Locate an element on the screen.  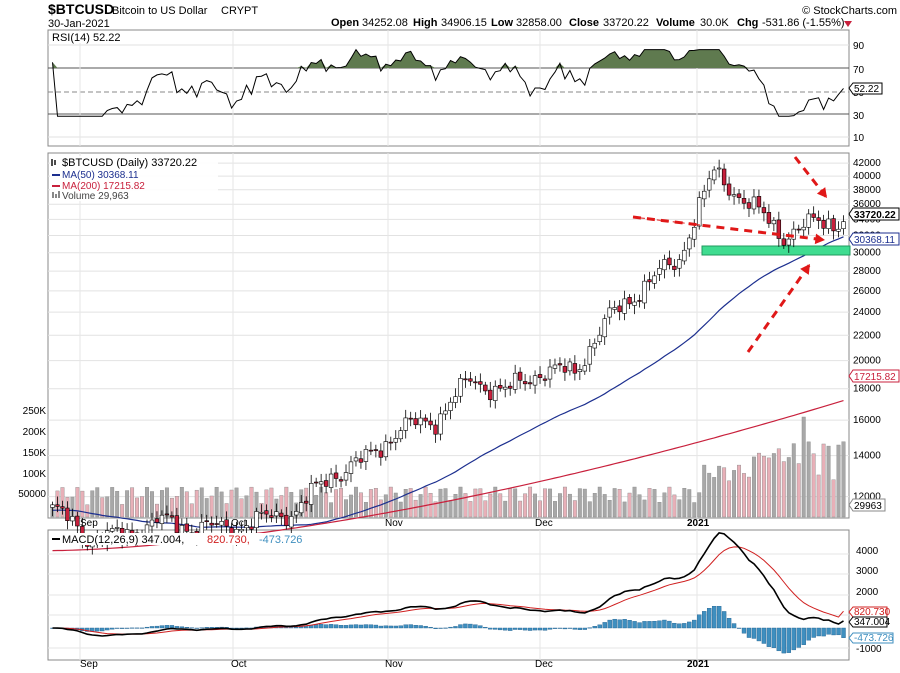
price-tick: 28000 is located at coordinates (867, 271).